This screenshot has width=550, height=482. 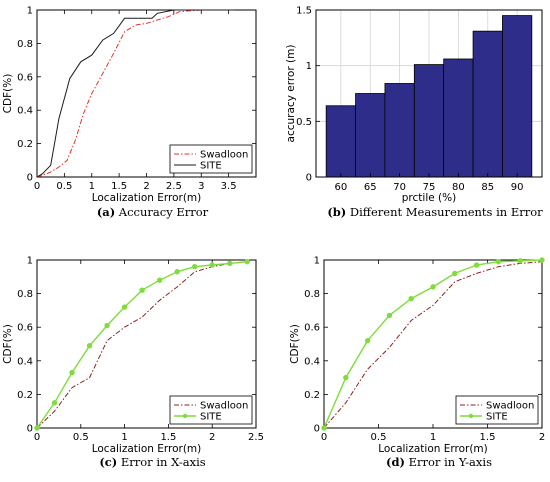 I want to click on panel-caption-tag: (d), so click(x=395, y=462).